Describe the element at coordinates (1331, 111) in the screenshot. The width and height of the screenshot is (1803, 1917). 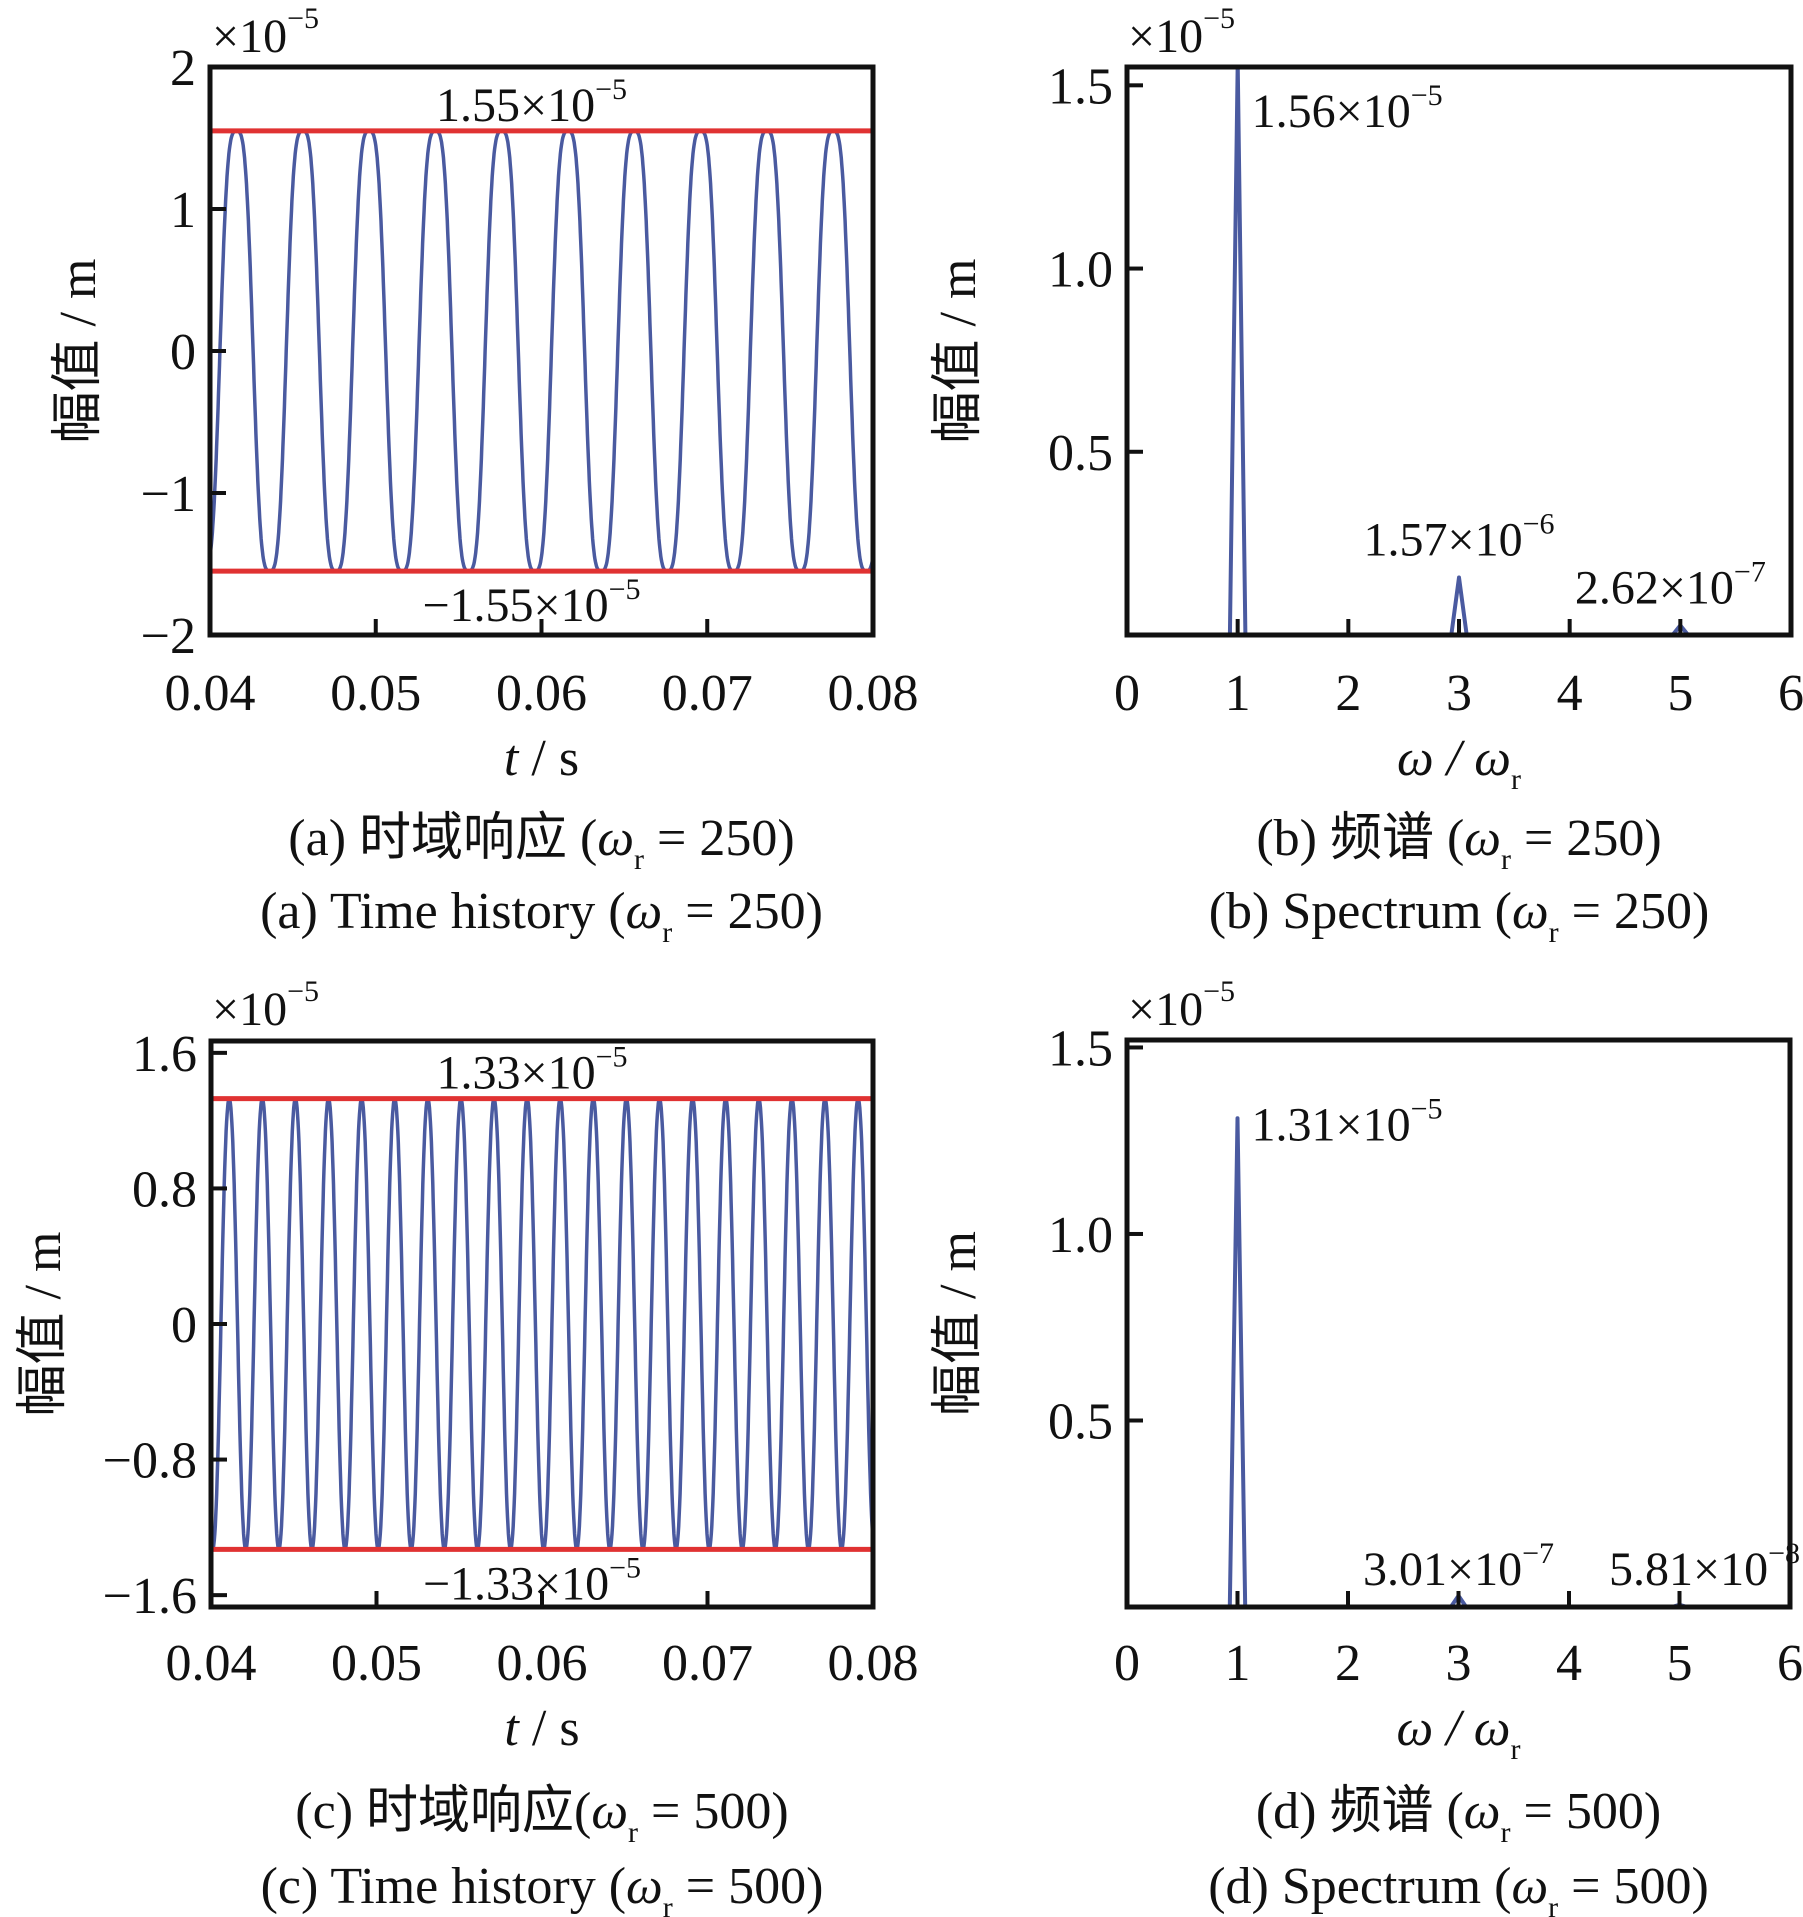
I see `peak-mantissa: 1.56×10` at that location.